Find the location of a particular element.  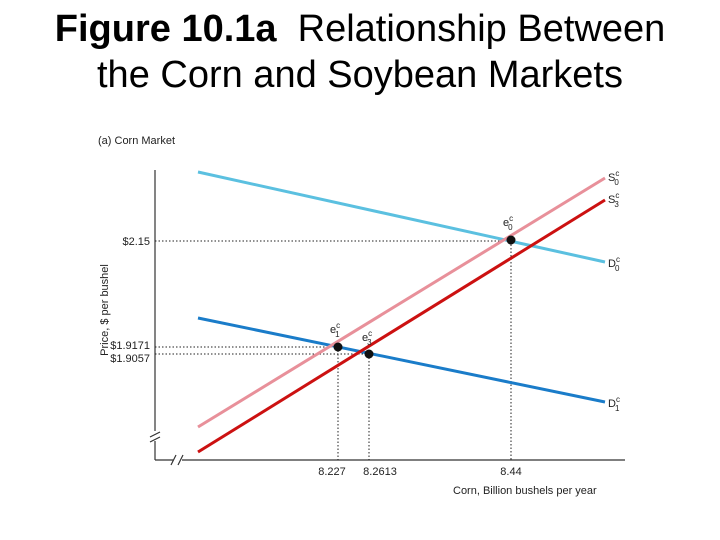

curve-label: Dc 1 is located at coordinates (614, 404).